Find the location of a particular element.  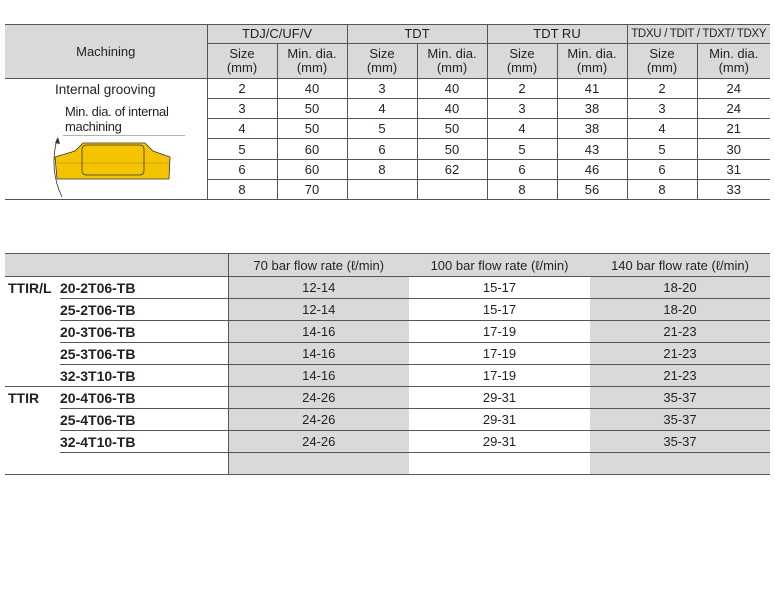

table-row: 20-3T06-TB 14-16 17-19 21-23 is located at coordinates (387, 331).